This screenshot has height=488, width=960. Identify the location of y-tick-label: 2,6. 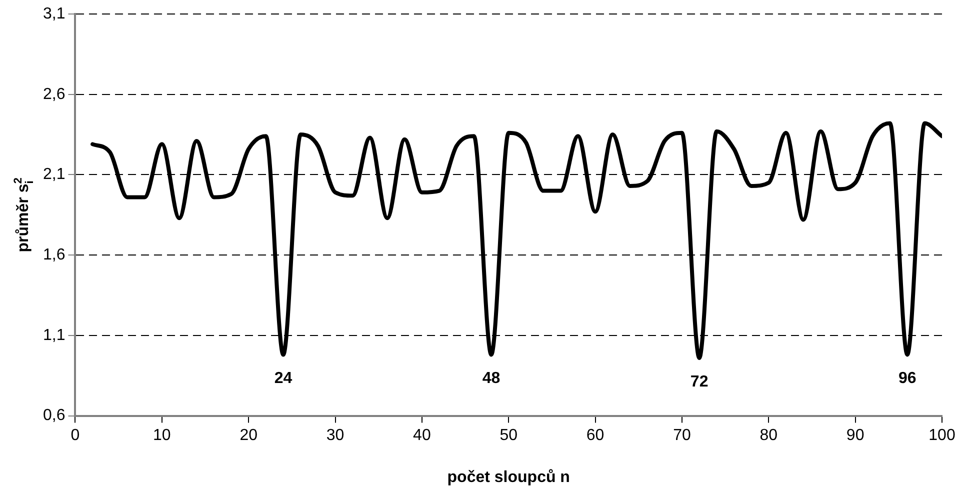
(54, 94).